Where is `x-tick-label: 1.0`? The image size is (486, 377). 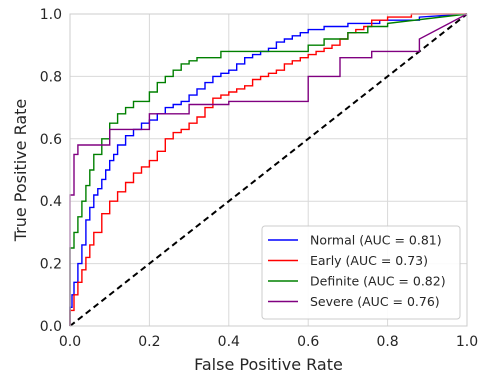 x-tick-label: 1.0 is located at coordinates (467, 342).